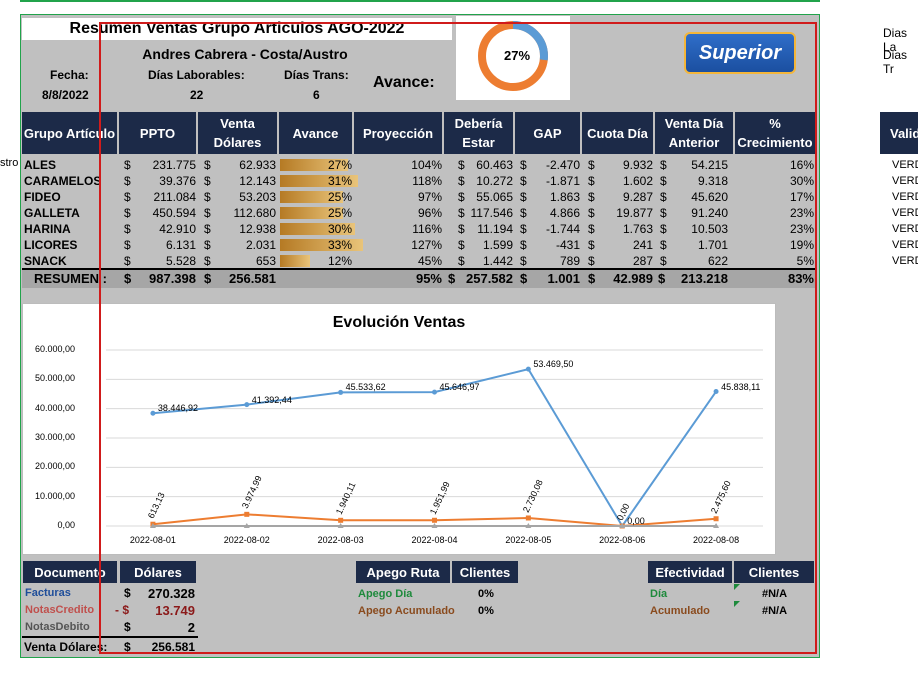 The height and width of the screenshot is (678, 918). What do you see at coordinates (622, 540) in the screenshot?
I see `x-tick-label: 2022-08-06` at bounding box center [622, 540].